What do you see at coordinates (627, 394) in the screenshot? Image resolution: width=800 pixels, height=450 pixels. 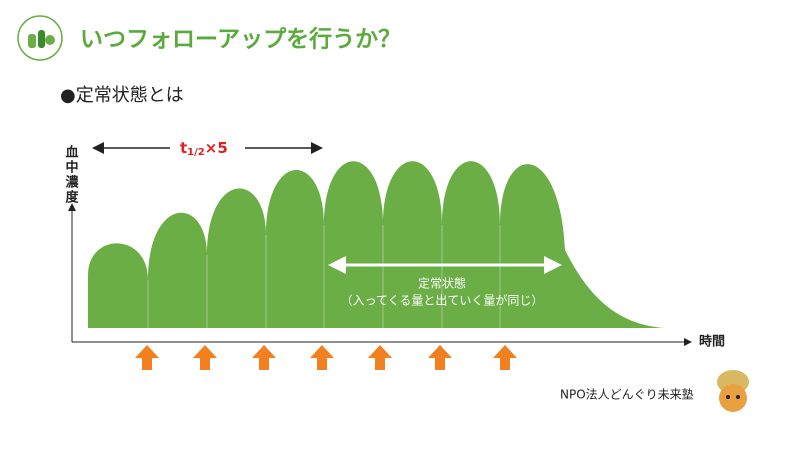 I see `footer: NPO法人どんぐり未来塾` at bounding box center [627, 394].